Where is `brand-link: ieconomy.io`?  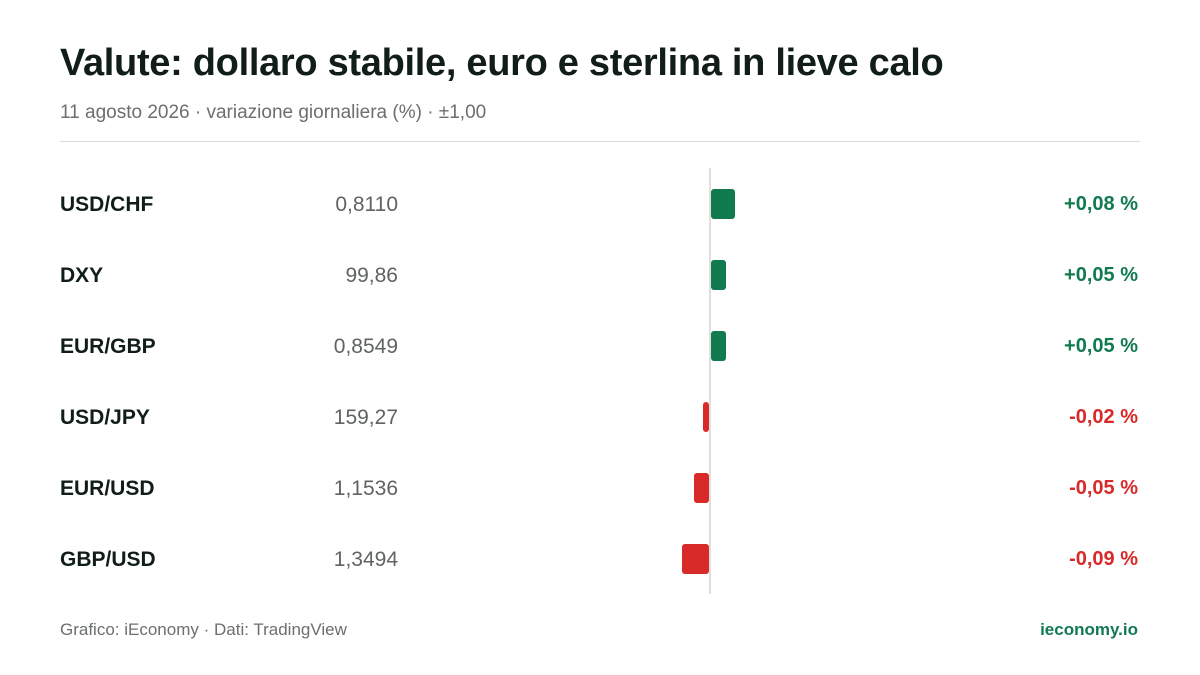 brand-link: ieconomy.io is located at coordinates (1089, 629).